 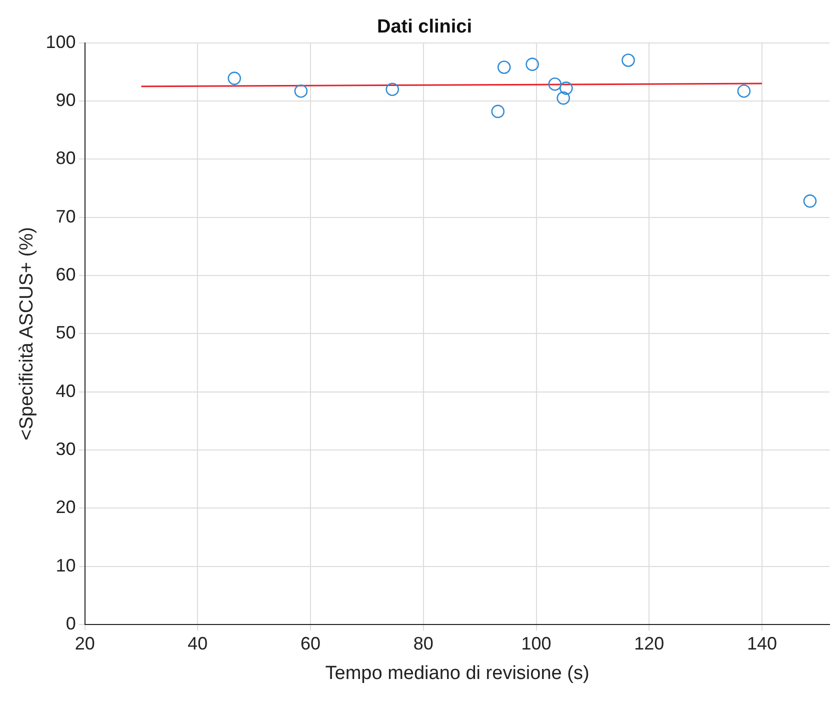 What do you see at coordinates (66, 332) in the screenshot?
I see `y-tick-label: 50` at bounding box center [66, 332].